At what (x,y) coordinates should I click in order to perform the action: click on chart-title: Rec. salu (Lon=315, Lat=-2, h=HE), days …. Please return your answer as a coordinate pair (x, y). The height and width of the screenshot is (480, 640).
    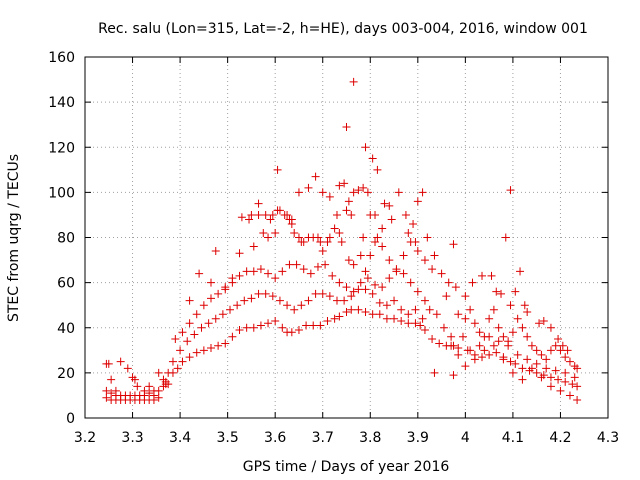
    Looking at the image, I should click on (343, 29).